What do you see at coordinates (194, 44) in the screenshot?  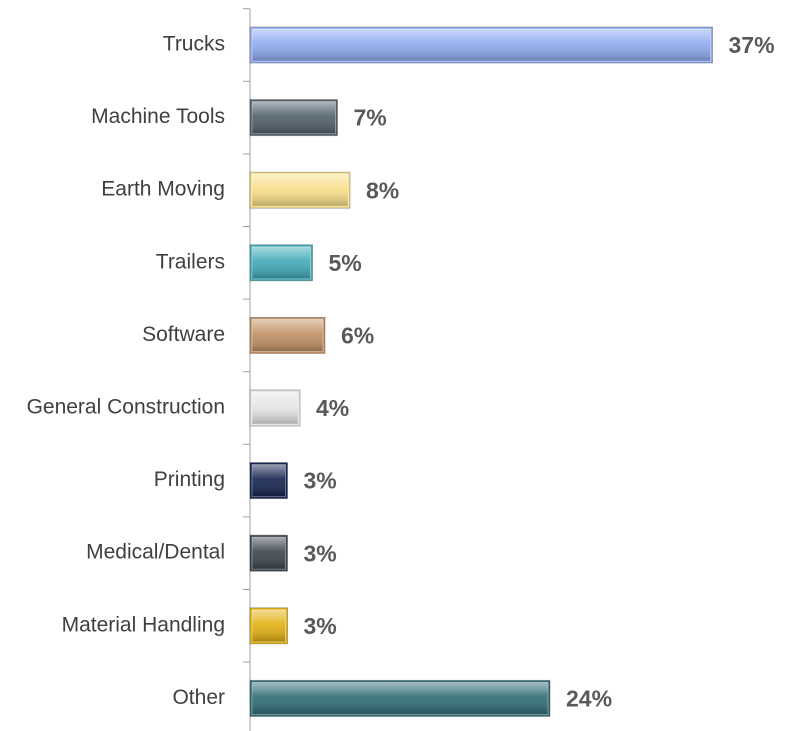 I see `y-tick-label: Trucks` at bounding box center [194, 44].